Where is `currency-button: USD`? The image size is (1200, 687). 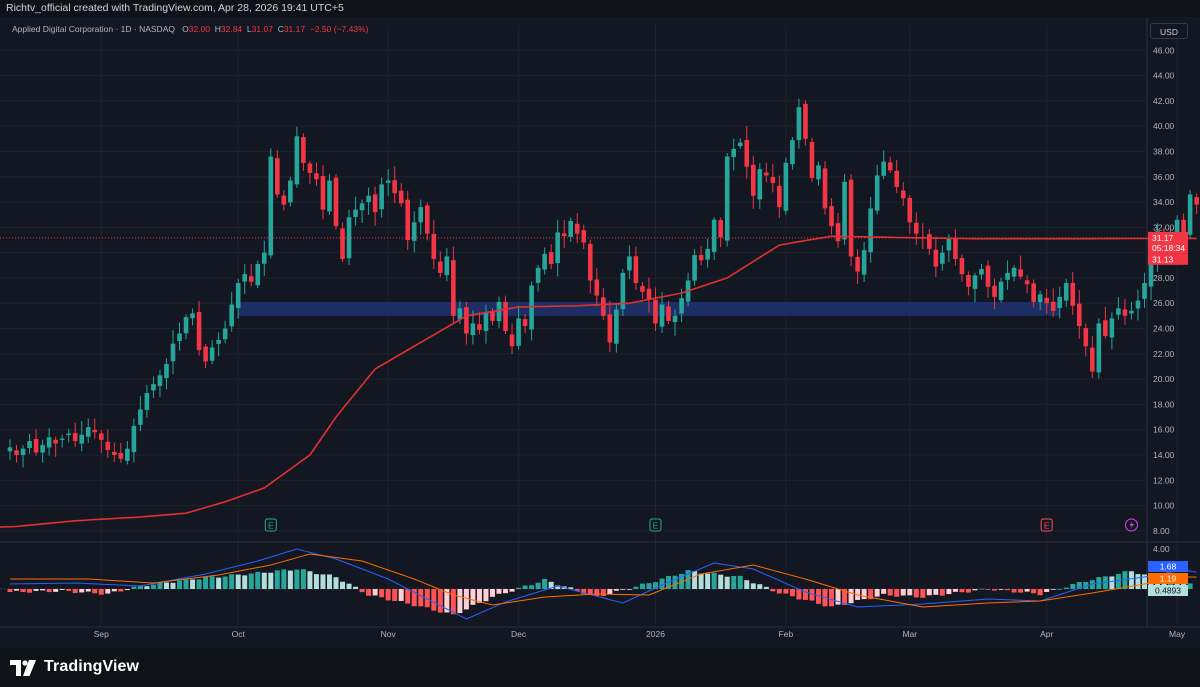 currency-button: USD is located at coordinates (1169, 31).